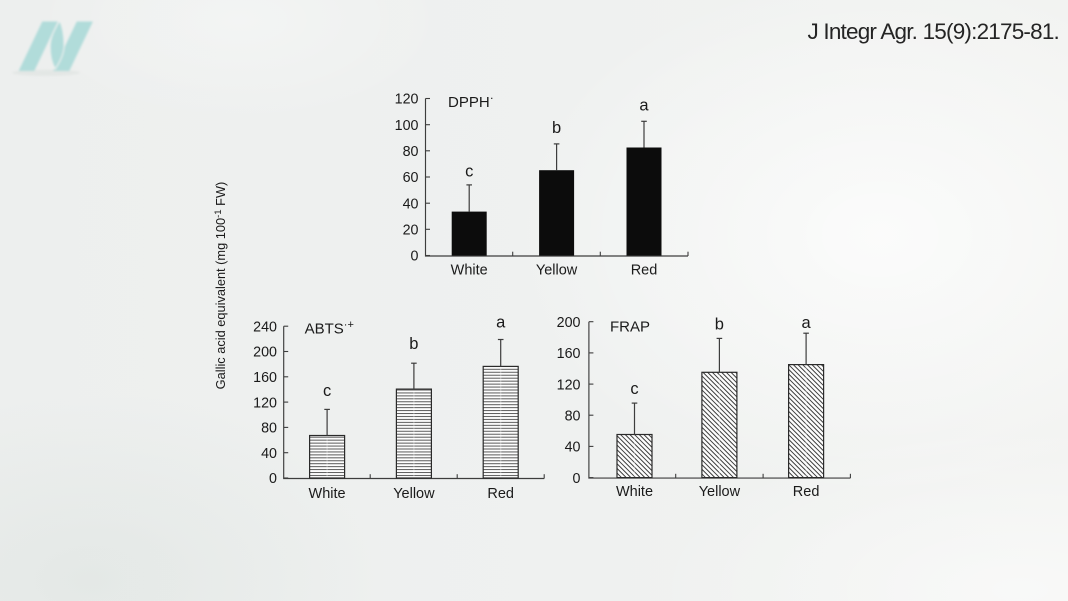 The image size is (1068, 601). What do you see at coordinates (411, 231) in the screenshot?
I see `svg-text: 20` at bounding box center [411, 231].